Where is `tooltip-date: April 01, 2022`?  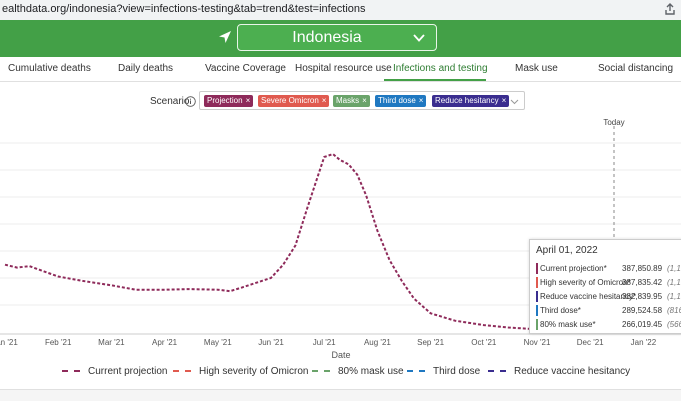
tooltip-date: April 01, 2022 is located at coordinates (567, 250).